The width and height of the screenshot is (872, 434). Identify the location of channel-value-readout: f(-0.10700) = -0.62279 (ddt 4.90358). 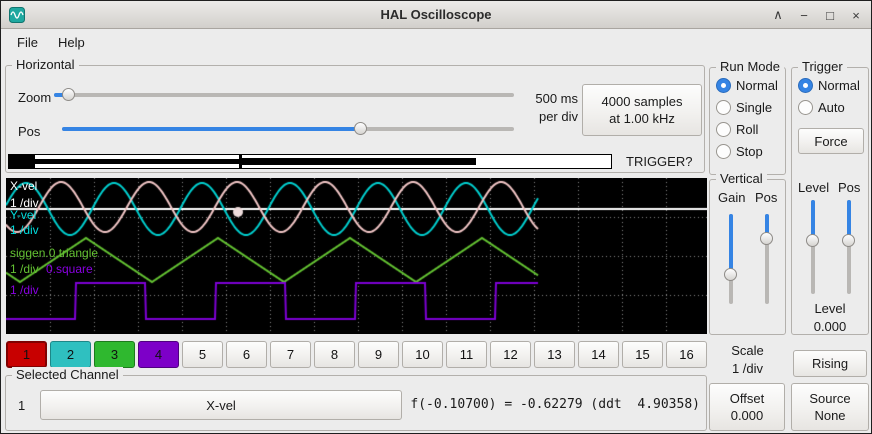
(555, 404).